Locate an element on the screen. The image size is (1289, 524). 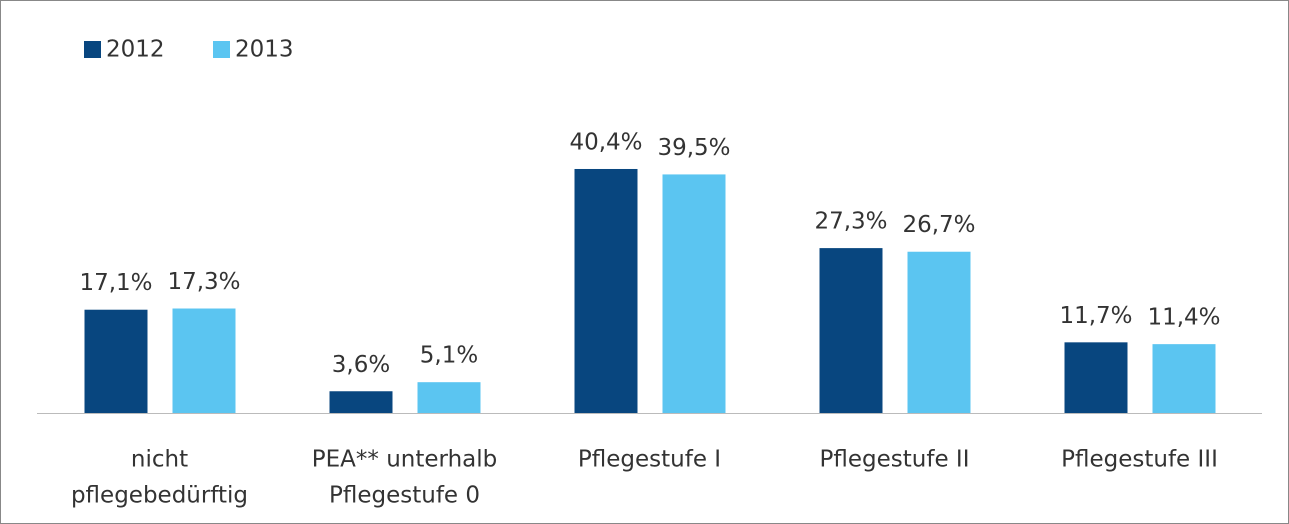
data-label: 26,7% is located at coordinates (938, 225).